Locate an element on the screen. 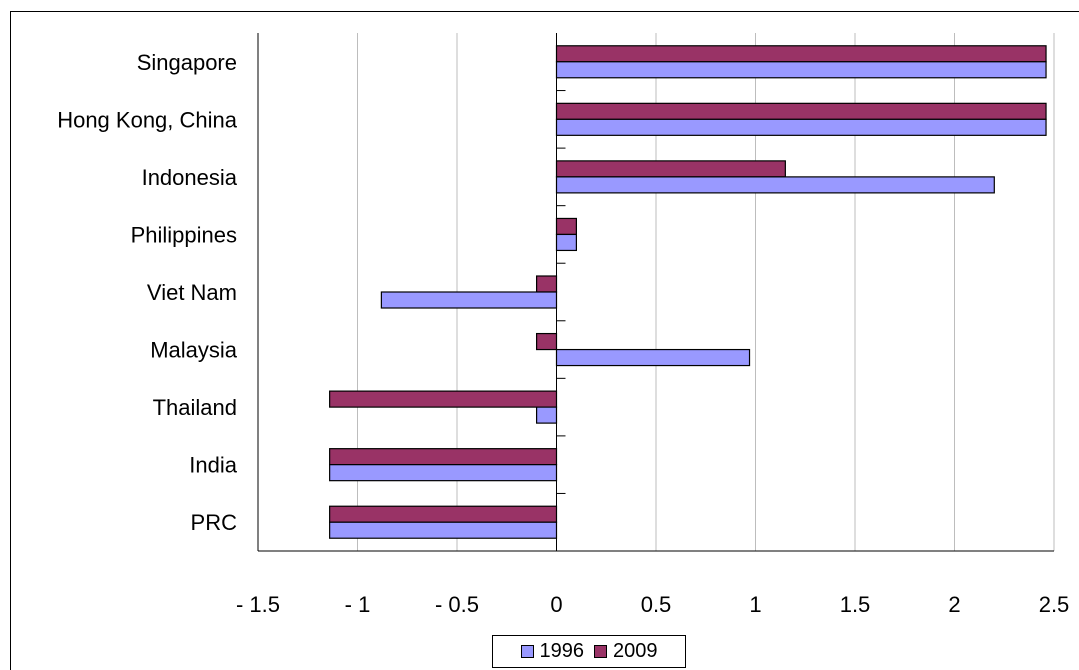  x-tick-labels: - 1.5 - 1 - 0.5 0 0.5 1 1.5 2 2.5 is located at coordinates (652, 604).